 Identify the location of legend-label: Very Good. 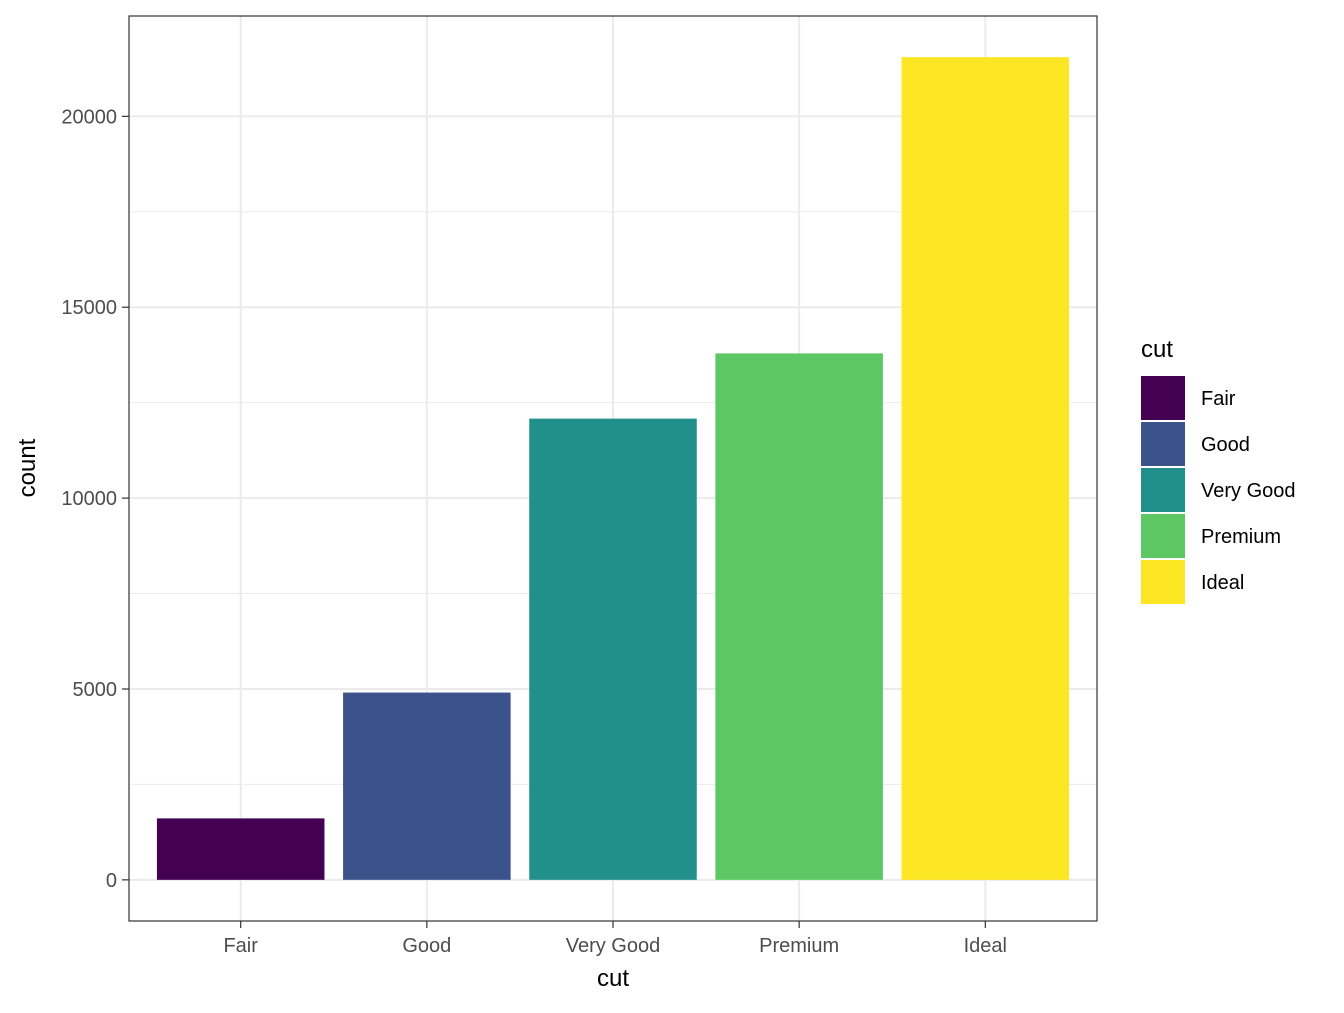
(1248, 491).